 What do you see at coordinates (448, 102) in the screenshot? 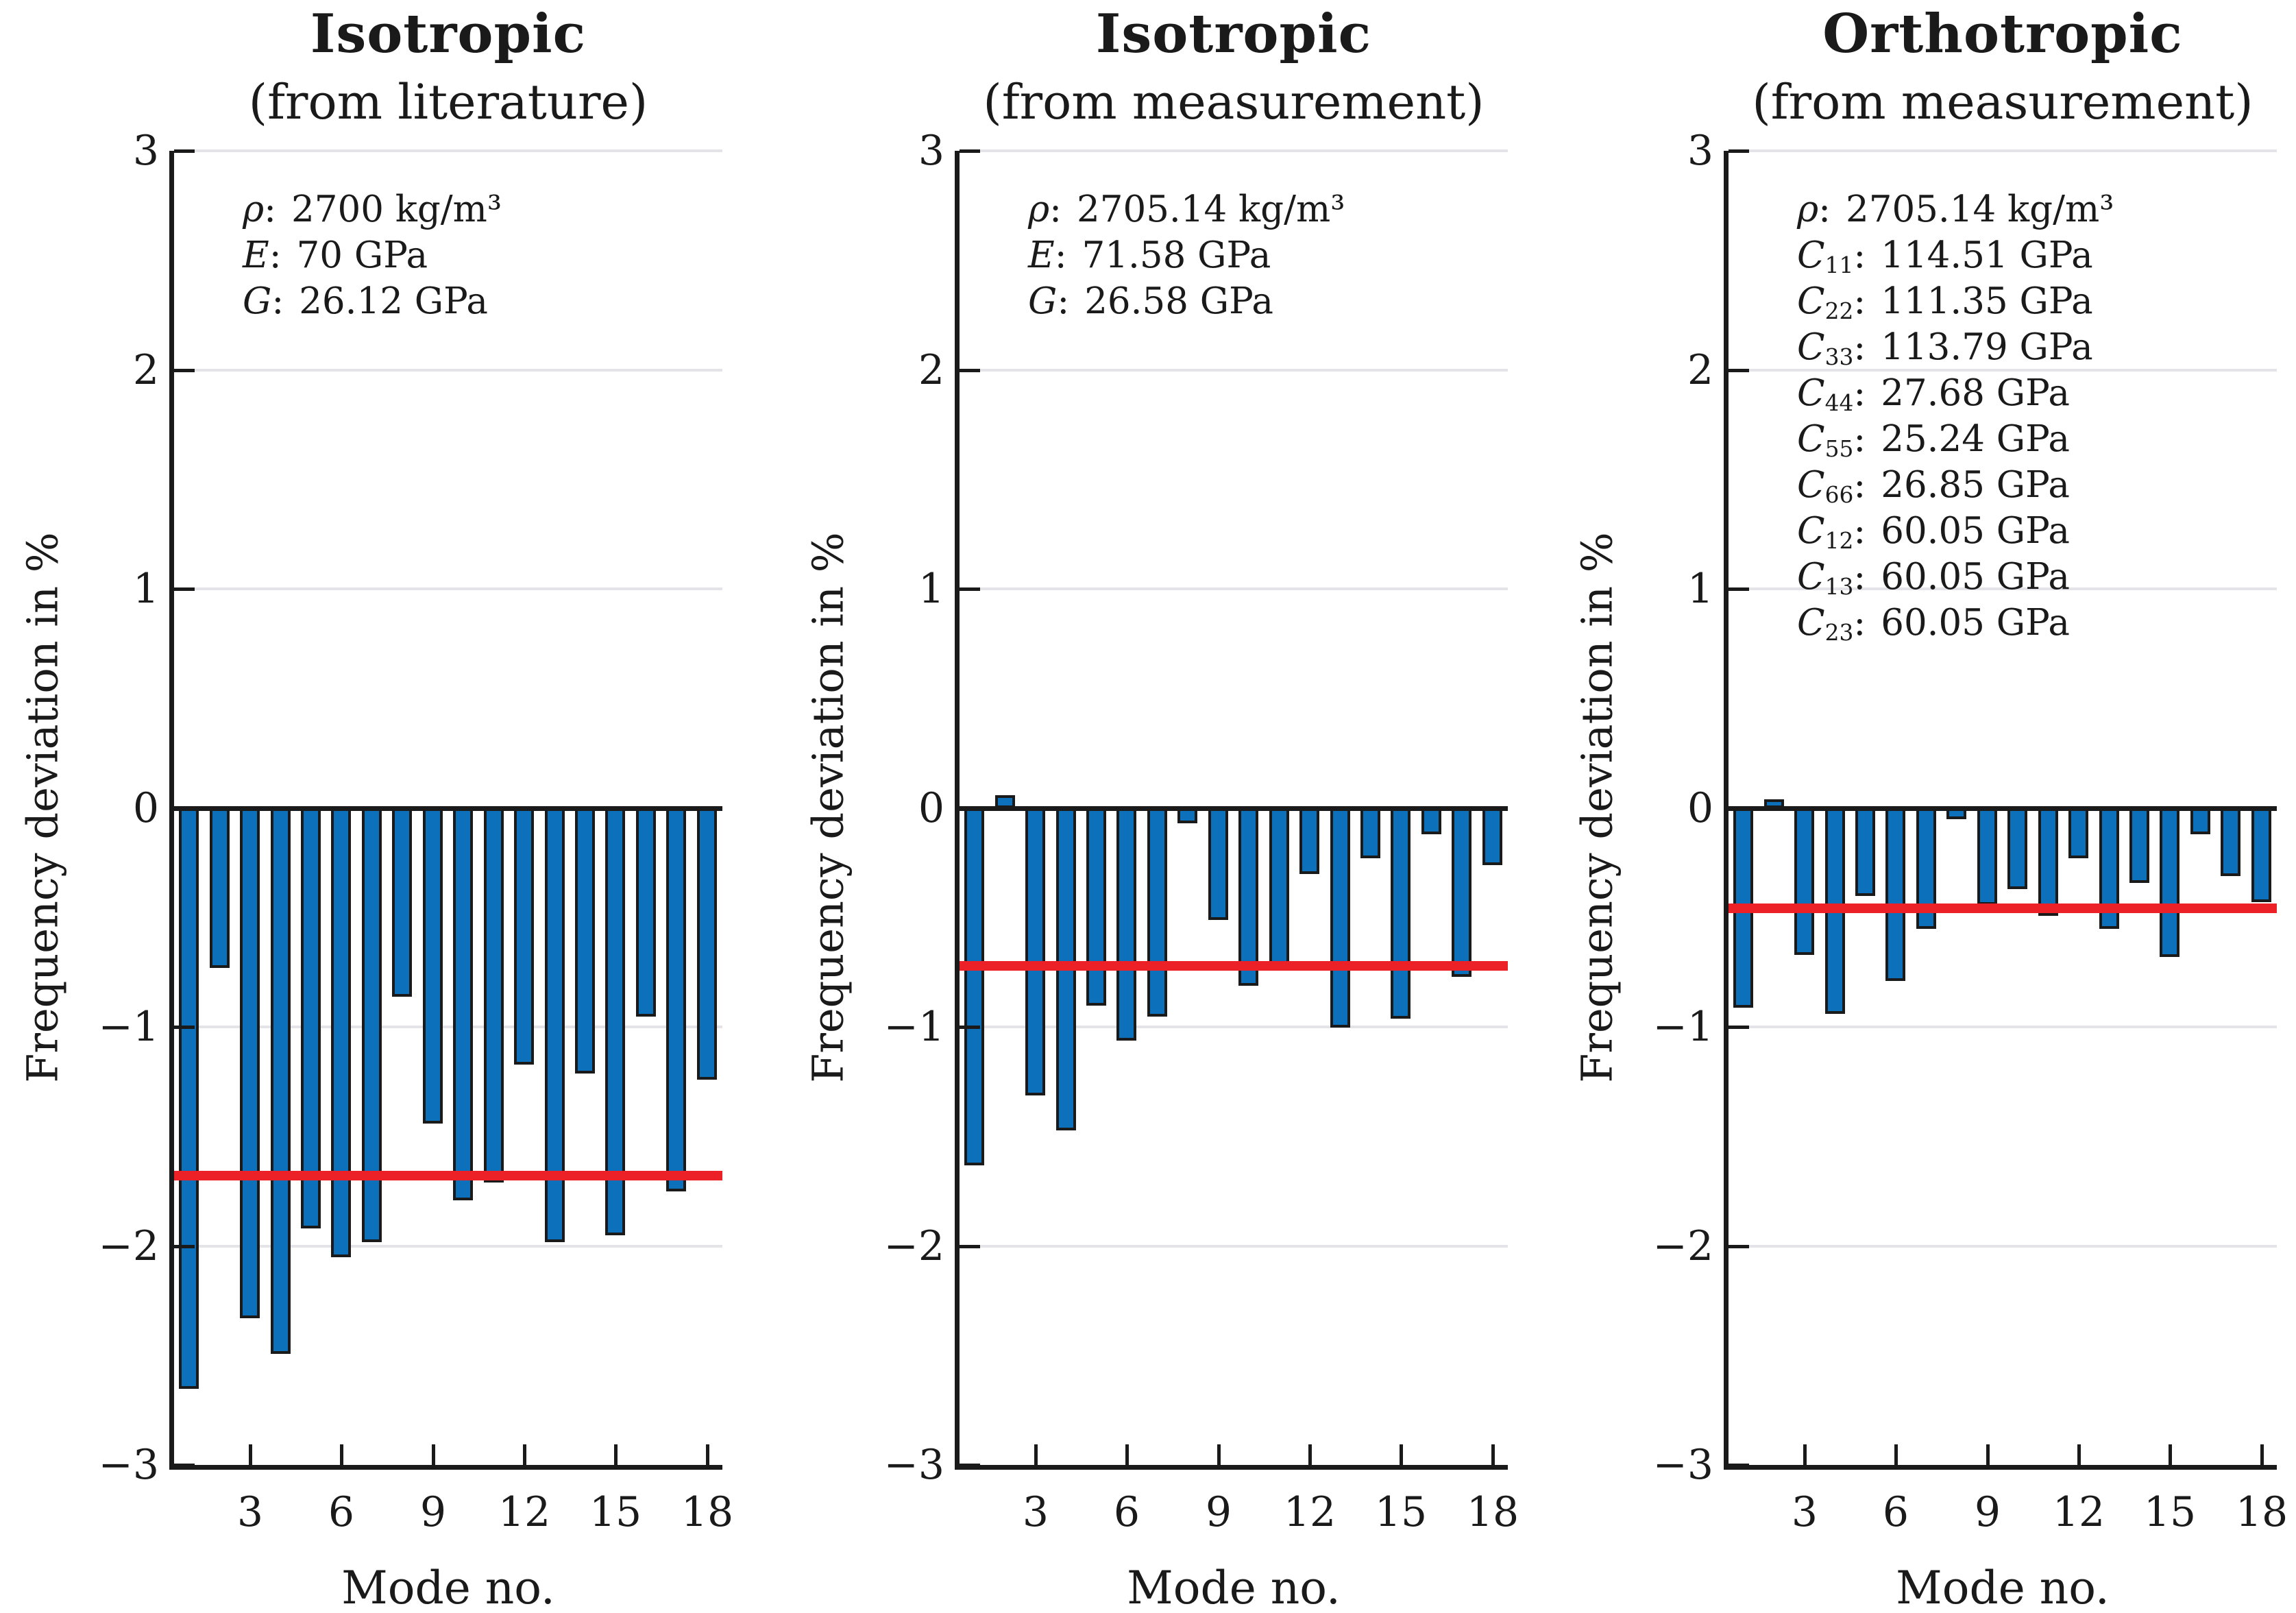
I see `subplot-subtitle: (from literature)` at bounding box center [448, 102].